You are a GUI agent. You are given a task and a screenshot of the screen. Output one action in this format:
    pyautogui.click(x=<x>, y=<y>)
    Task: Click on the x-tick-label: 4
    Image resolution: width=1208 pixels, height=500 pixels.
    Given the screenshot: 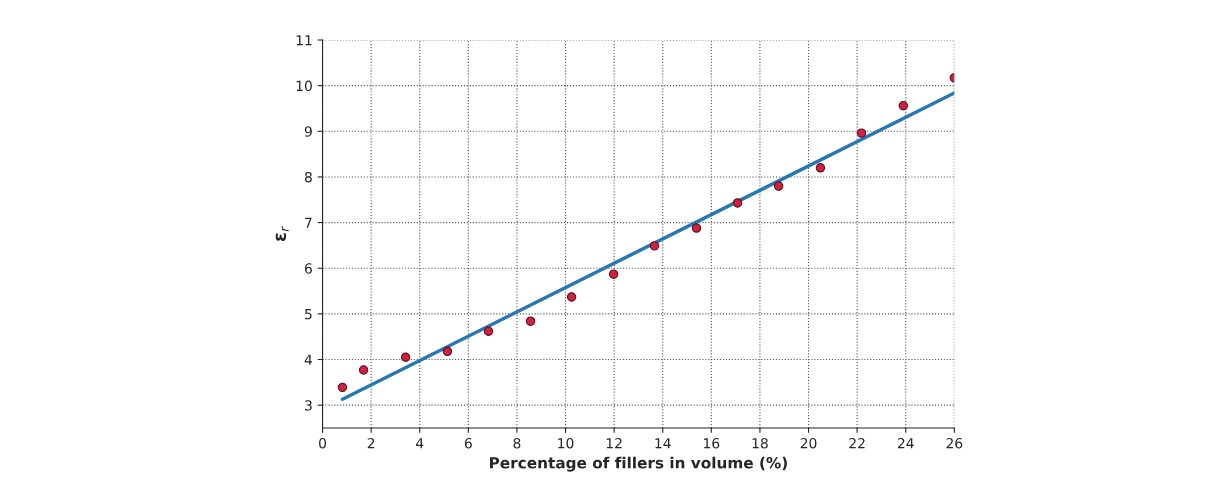 What is the action you would take?
    pyautogui.click(x=419, y=443)
    